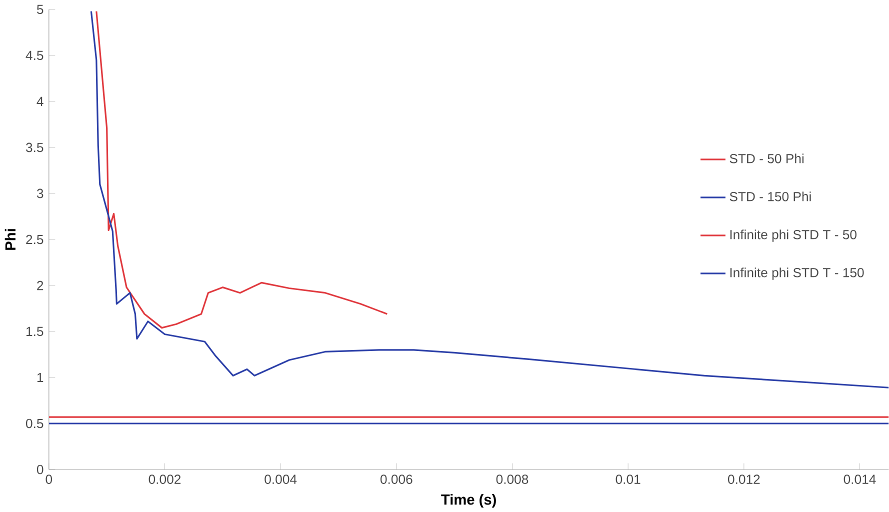 The width and height of the screenshot is (889, 512). I want to click on y-tick-label: 1, so click(40, 377).